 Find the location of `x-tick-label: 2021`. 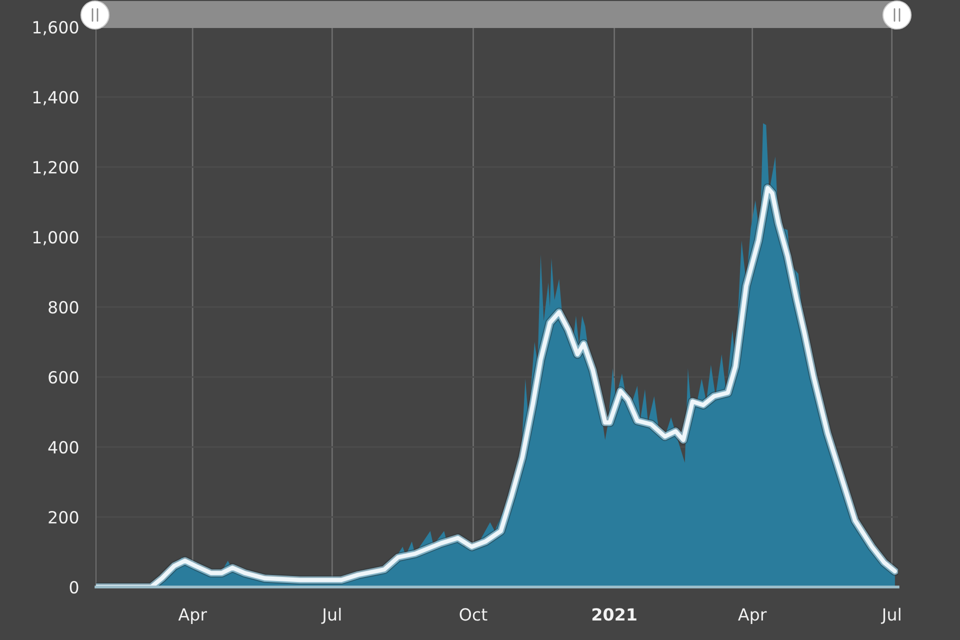

x-tick-label: 2021 is located at coordinates (614, 614).